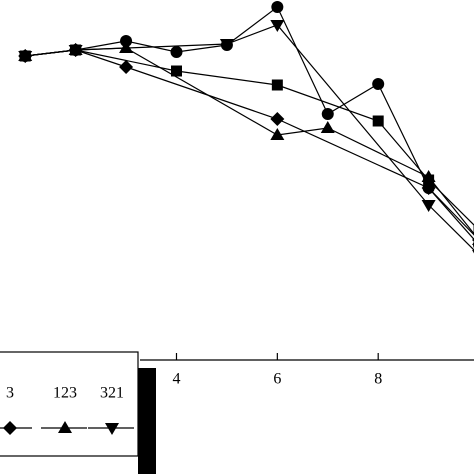 The height and width of the screenshot is (474, 474). I want to click on x-tick-label: 8, so click(378, 379).